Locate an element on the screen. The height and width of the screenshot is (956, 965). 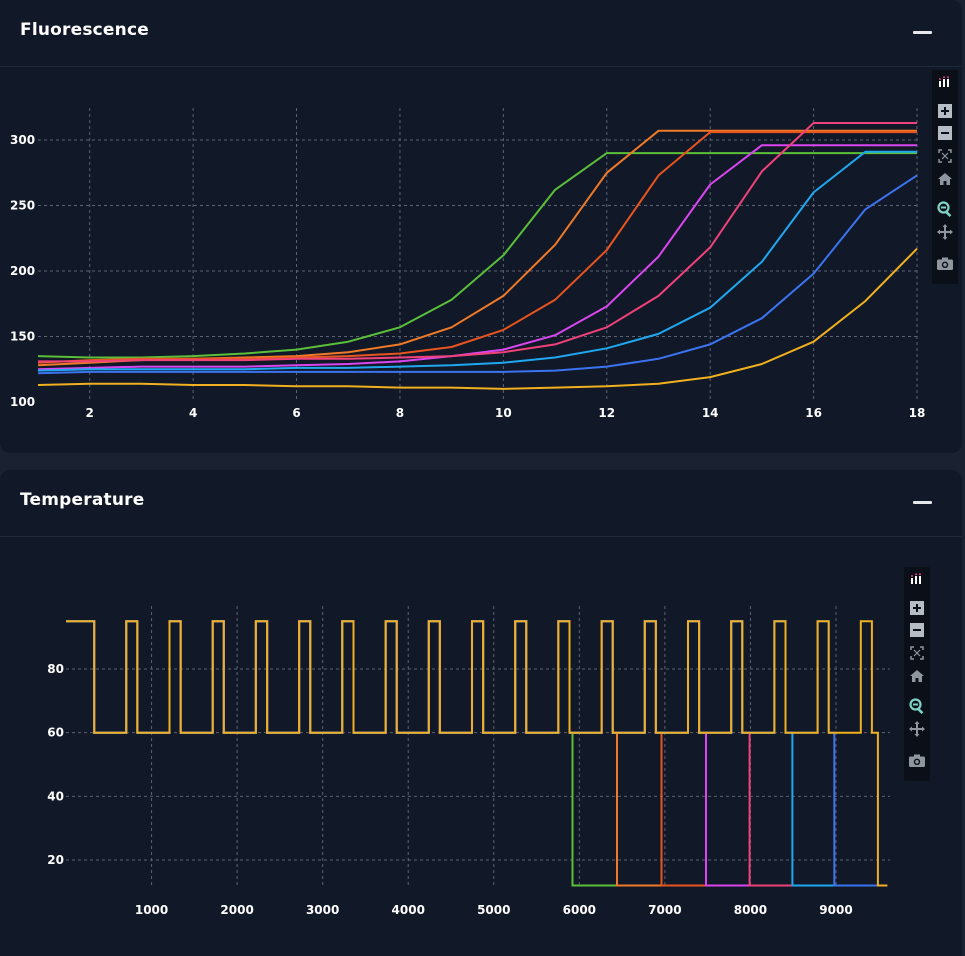
fluor-x-tick-label: 10 is located at coordinates (503, 413).